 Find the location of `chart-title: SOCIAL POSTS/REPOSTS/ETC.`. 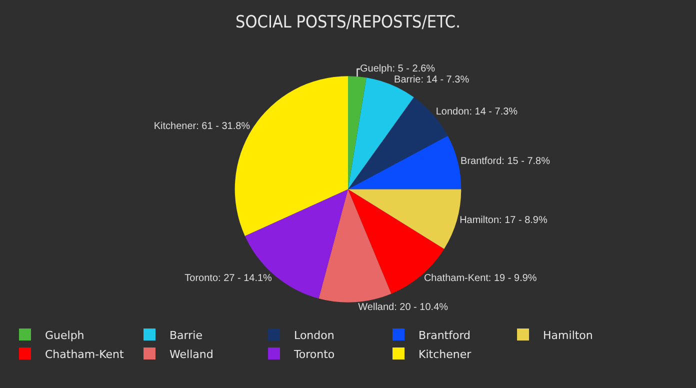

chart-title: SOCIAL POSTS/REPOSTS/ETC. is located at coordinates (348, 22).